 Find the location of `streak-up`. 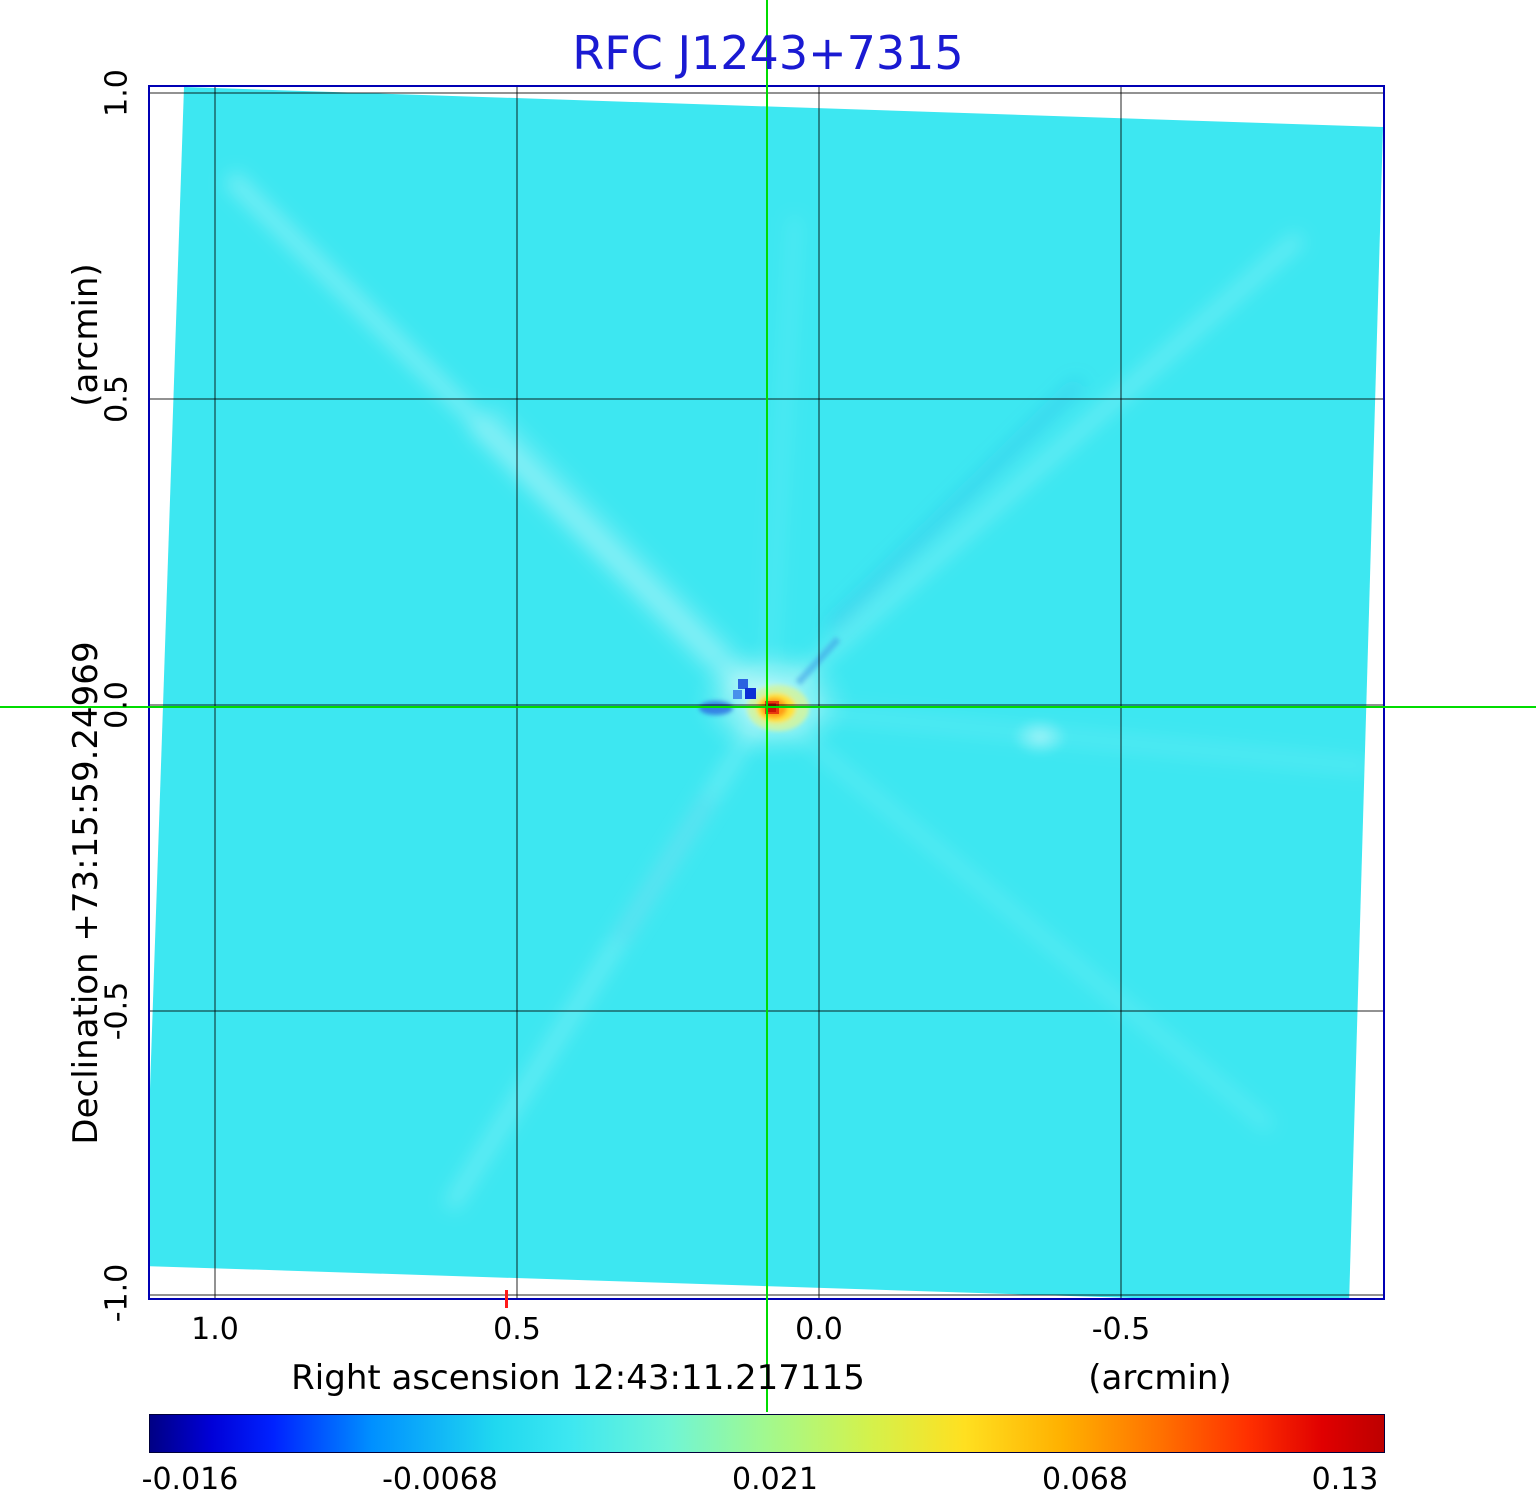

streak-up is located at coordinates (781, 462).